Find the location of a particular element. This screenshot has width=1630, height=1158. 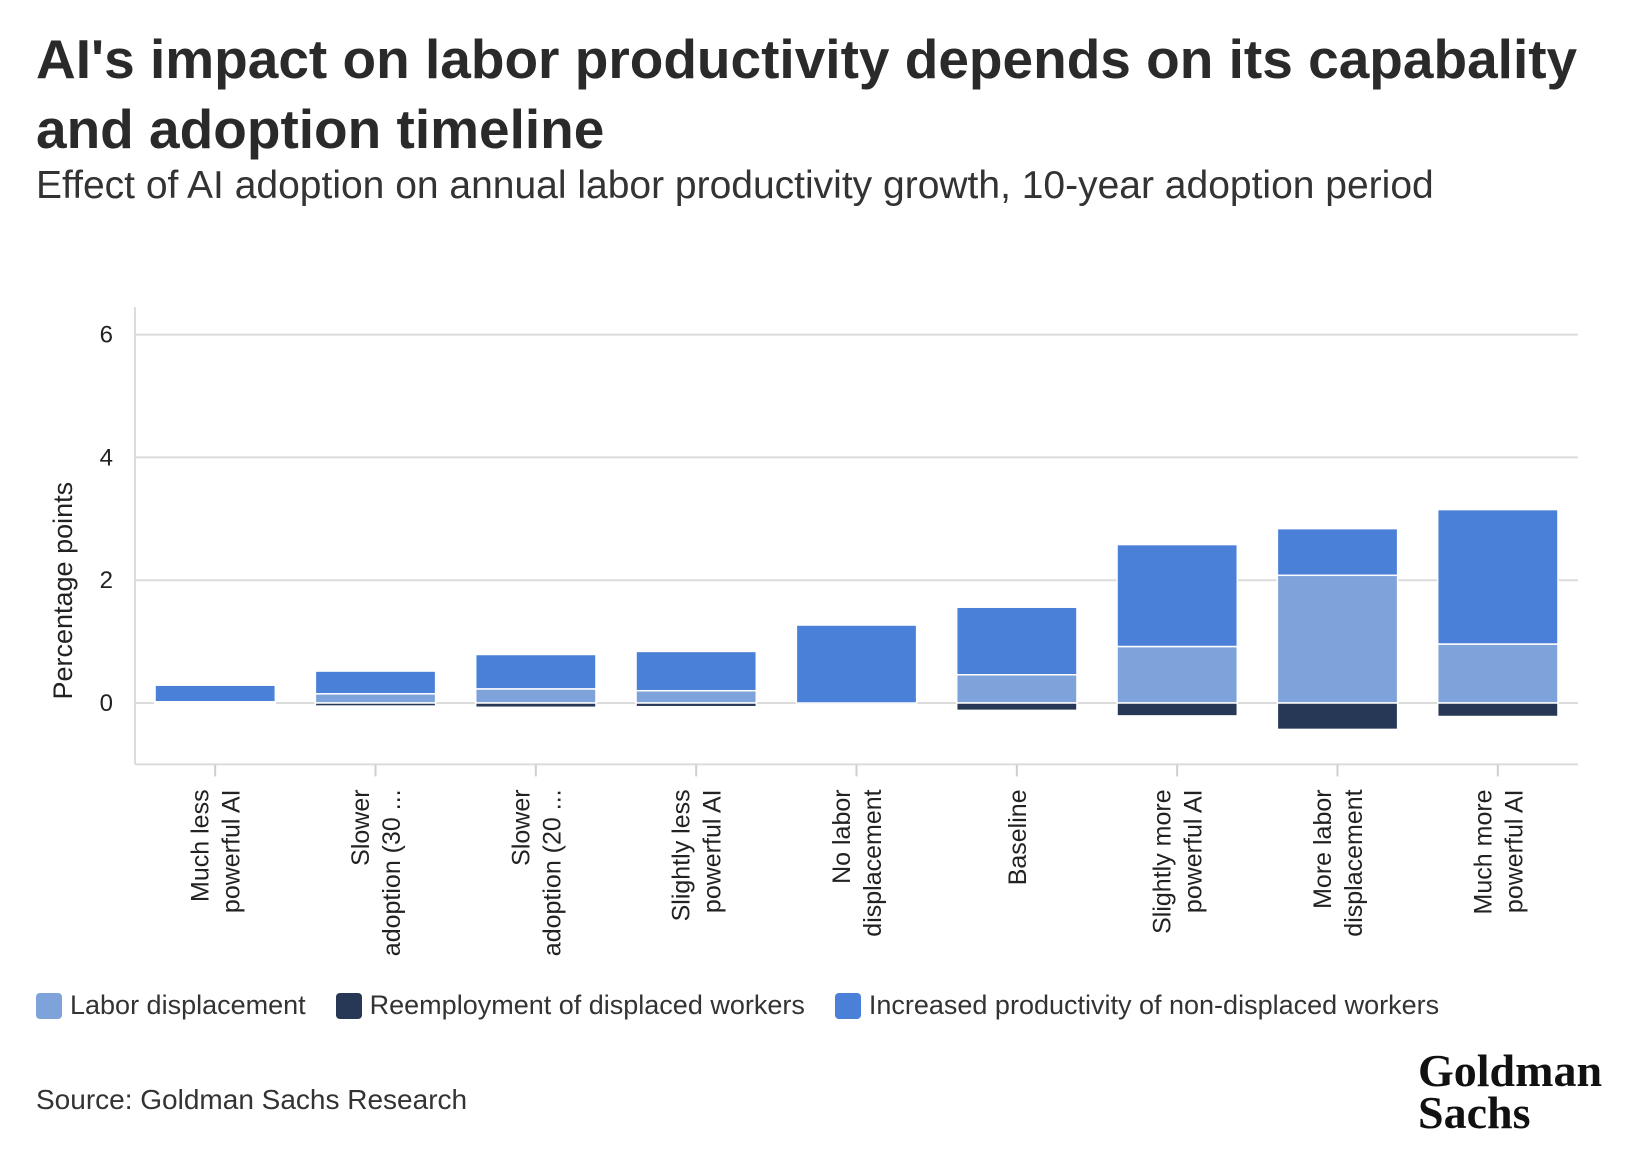

legend-item-labor-displacement: Labor displacement is located at coordinates (171, 1005).